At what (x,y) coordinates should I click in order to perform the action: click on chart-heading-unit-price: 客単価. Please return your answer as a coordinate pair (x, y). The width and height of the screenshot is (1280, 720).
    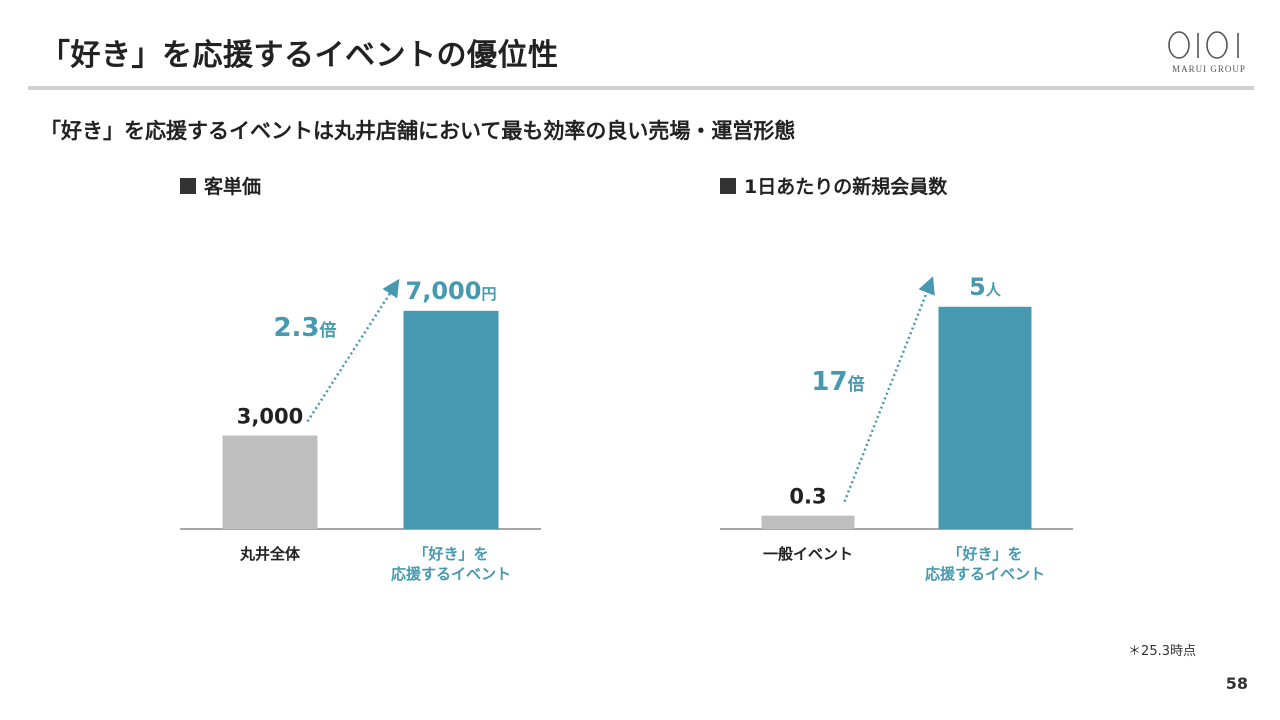
    Looking at the image, I should click on (220, 185).